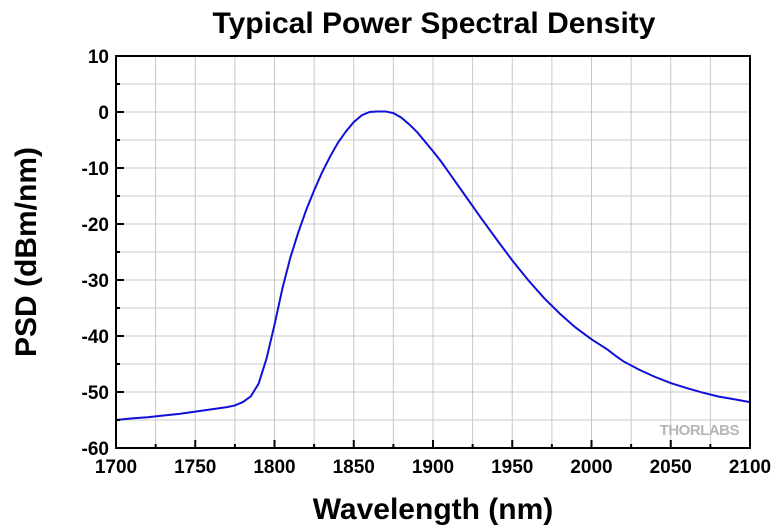 Image resolution: width=780 pixels, height=531 pixels. Describe the element at coordinates (116, 467) in the screenshot. I see `x-tick-label: 1700` at that location.